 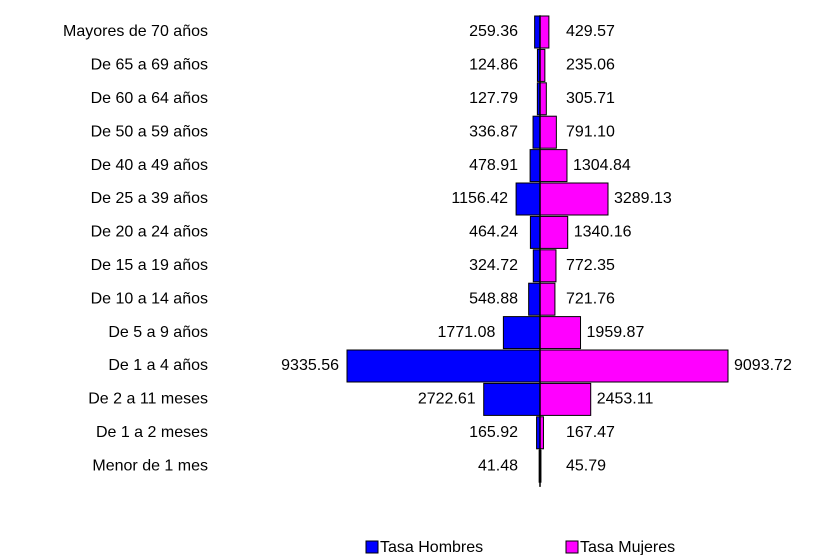 I want to click on category-label: De 25 a 39 años, so click(x=149, y=198).